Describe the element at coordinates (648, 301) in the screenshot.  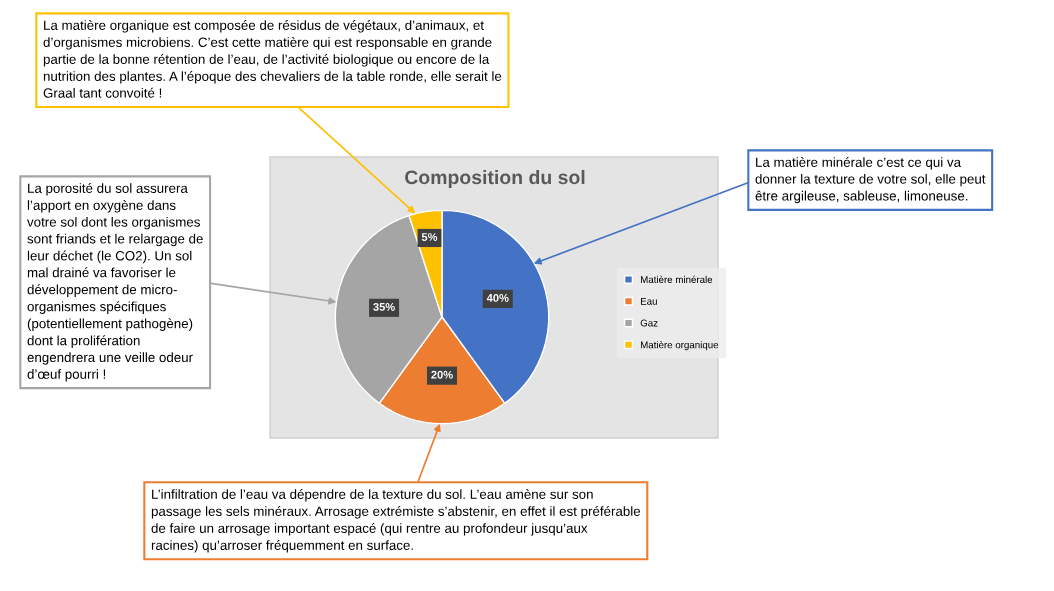
I see `legend-label: Eau` at that location.